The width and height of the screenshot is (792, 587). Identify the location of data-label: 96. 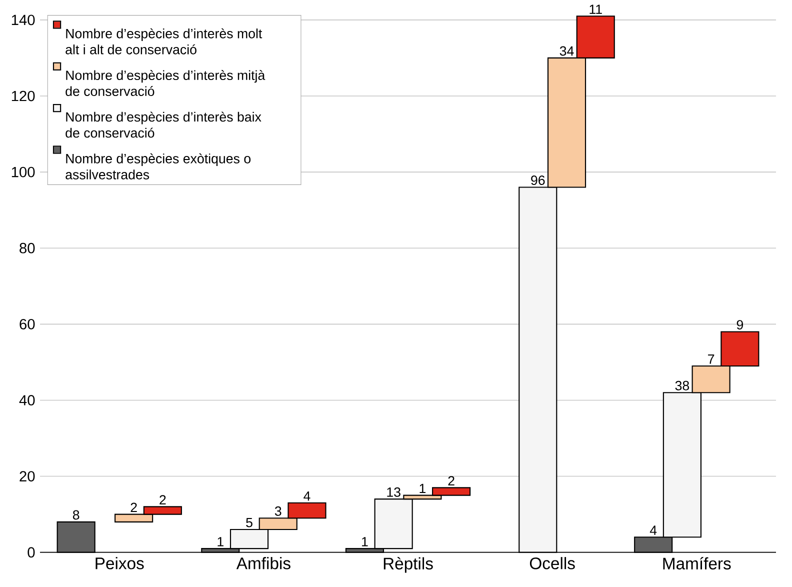
(538, 180).